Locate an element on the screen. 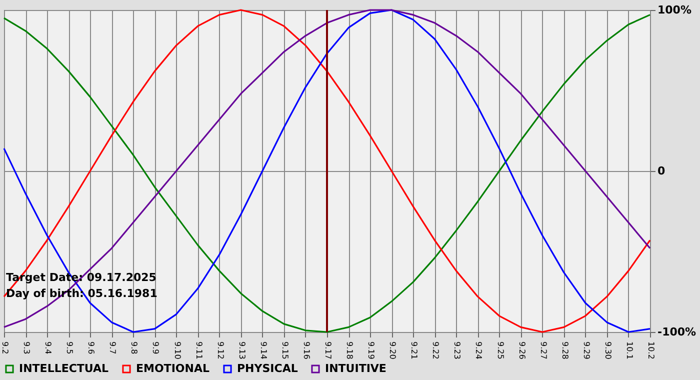 The width and height of the screenshot is (700, 380). legend-label: INTUITIVE is located at coordinates (355, 368).